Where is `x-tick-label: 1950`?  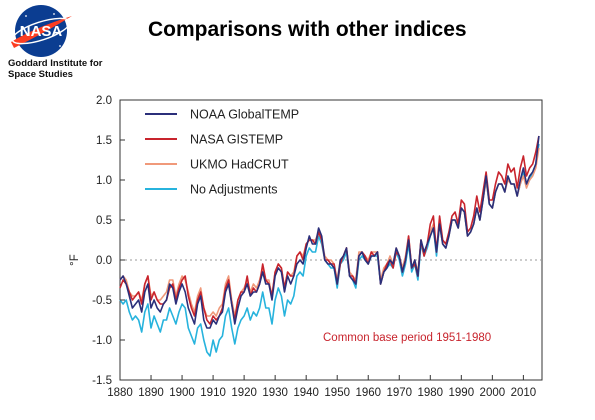
x-tick-label: 1950 is located at coordinates (337, 393).